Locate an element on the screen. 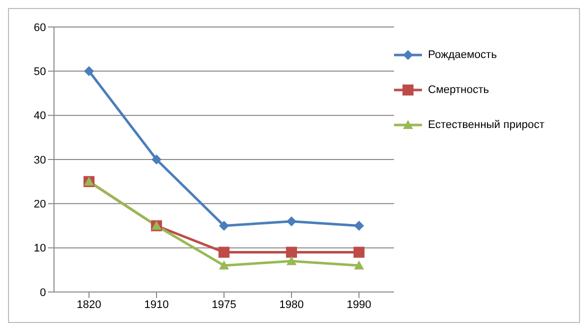  y-tick-label: 10 is located at coordinates (40, 248).